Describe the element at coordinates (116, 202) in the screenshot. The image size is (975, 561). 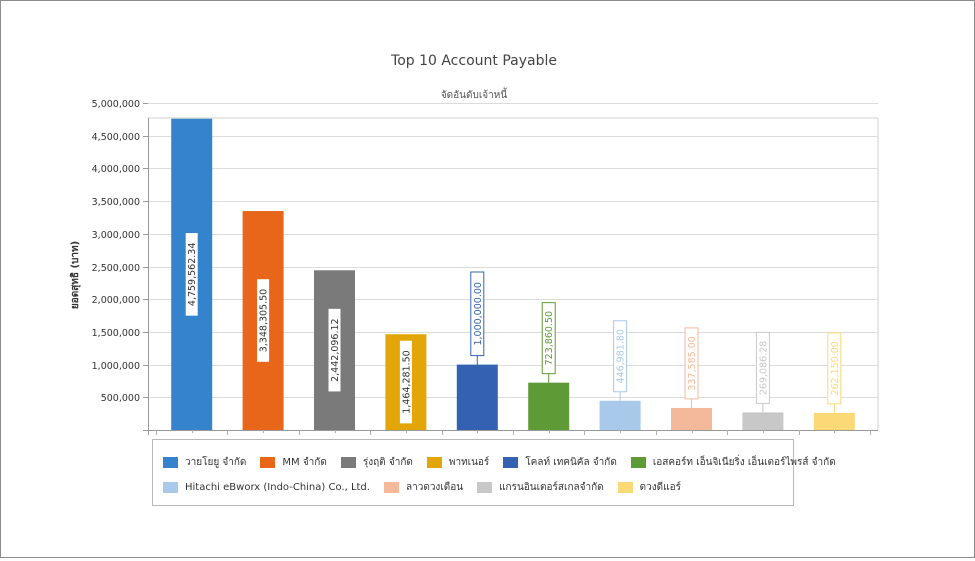
I see `y-tick-label: 3,500,000` at that location.